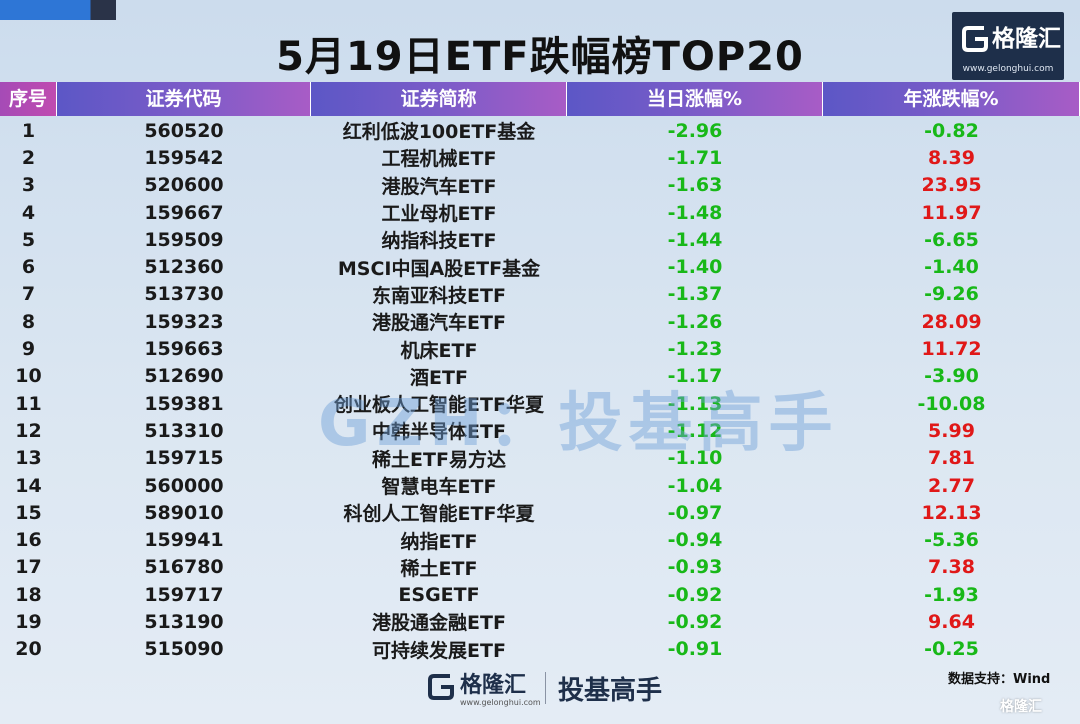 Image resolution: width=1080 pixels, height=724 pixels. I want to click on cell-day-change: -1.10, so click(695, 458).